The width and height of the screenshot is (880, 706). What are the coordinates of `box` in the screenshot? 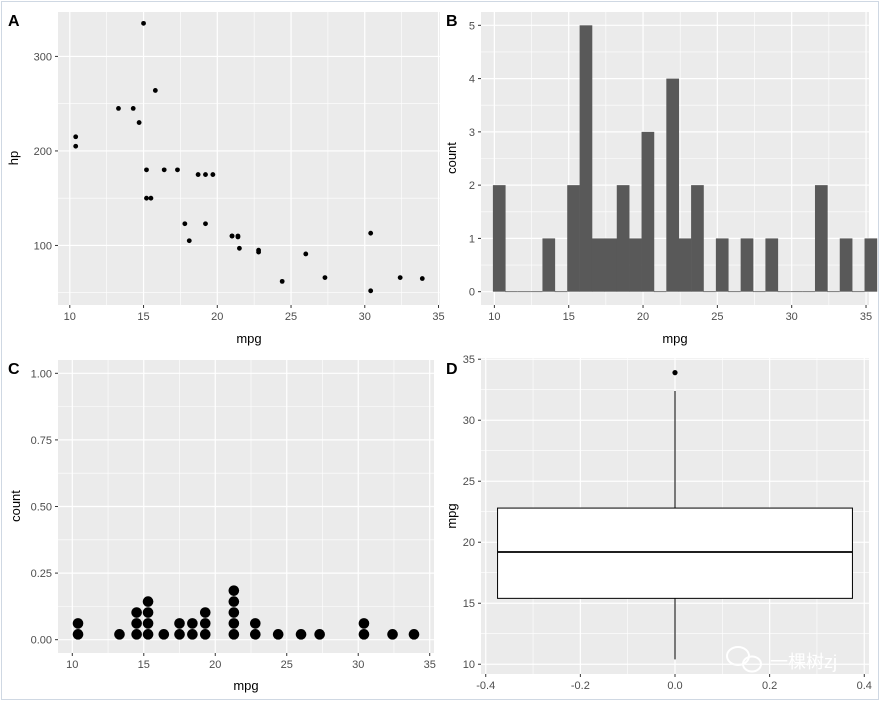 It's located at (675, 553).